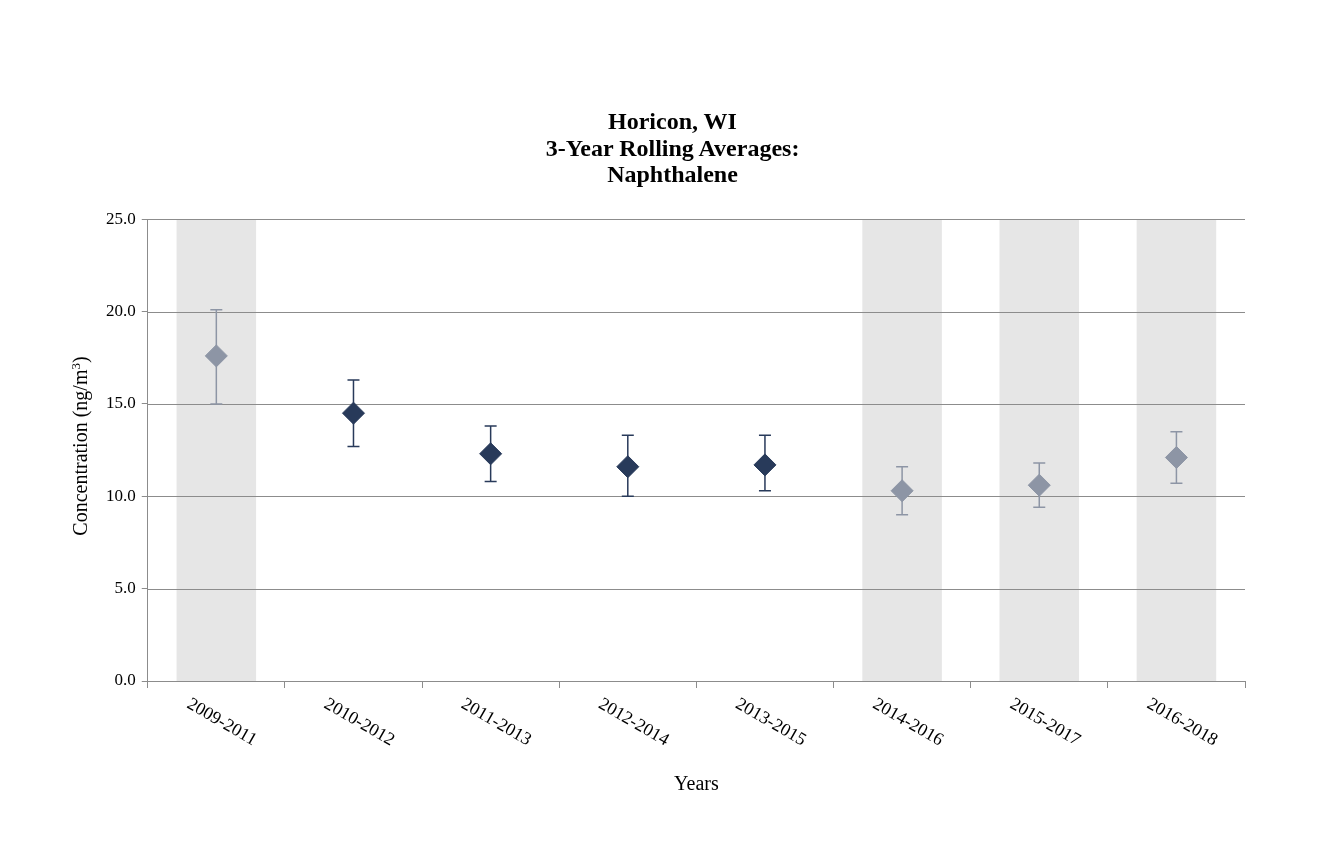 The height and width of the screenshot is (854, 1319). Describe the element at coordinates (121, 403) in the screenshot. I see `y-tick-label: 15.0` at that location.